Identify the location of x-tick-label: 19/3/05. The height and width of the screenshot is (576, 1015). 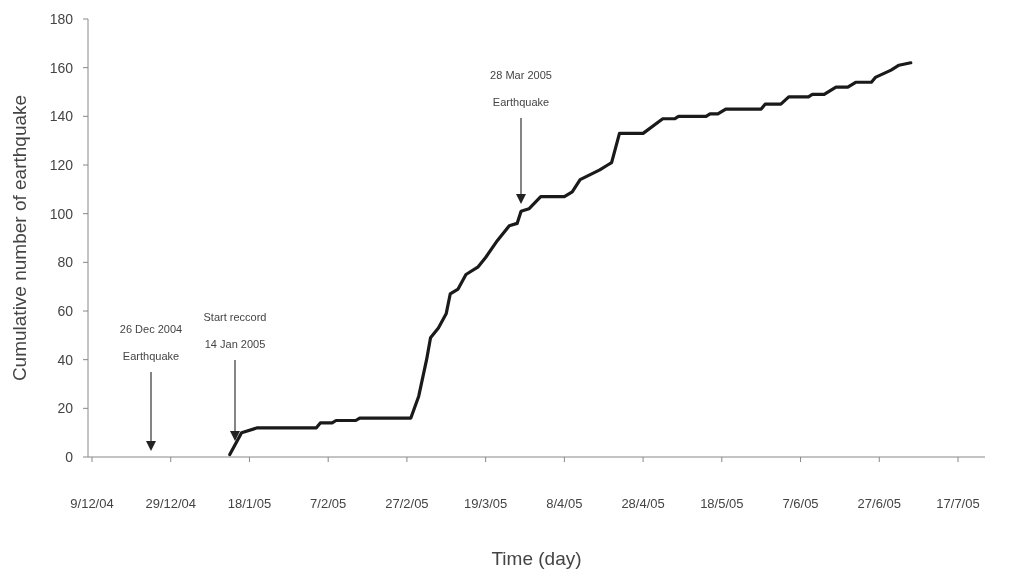
(485, 503).